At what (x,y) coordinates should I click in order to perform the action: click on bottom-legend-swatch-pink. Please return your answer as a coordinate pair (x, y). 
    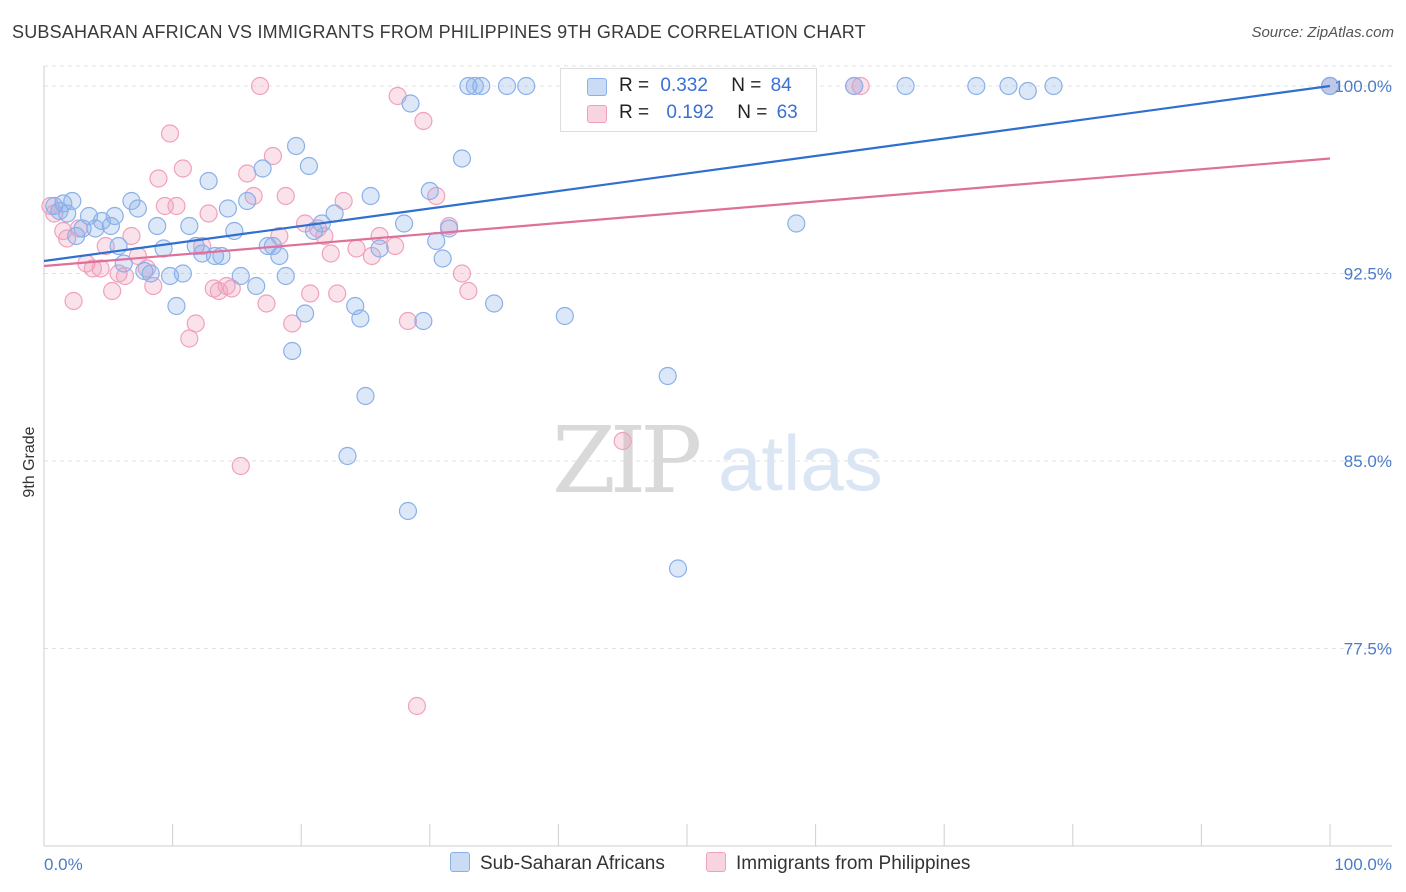
    Looking at the image, I should click on (716, 862).